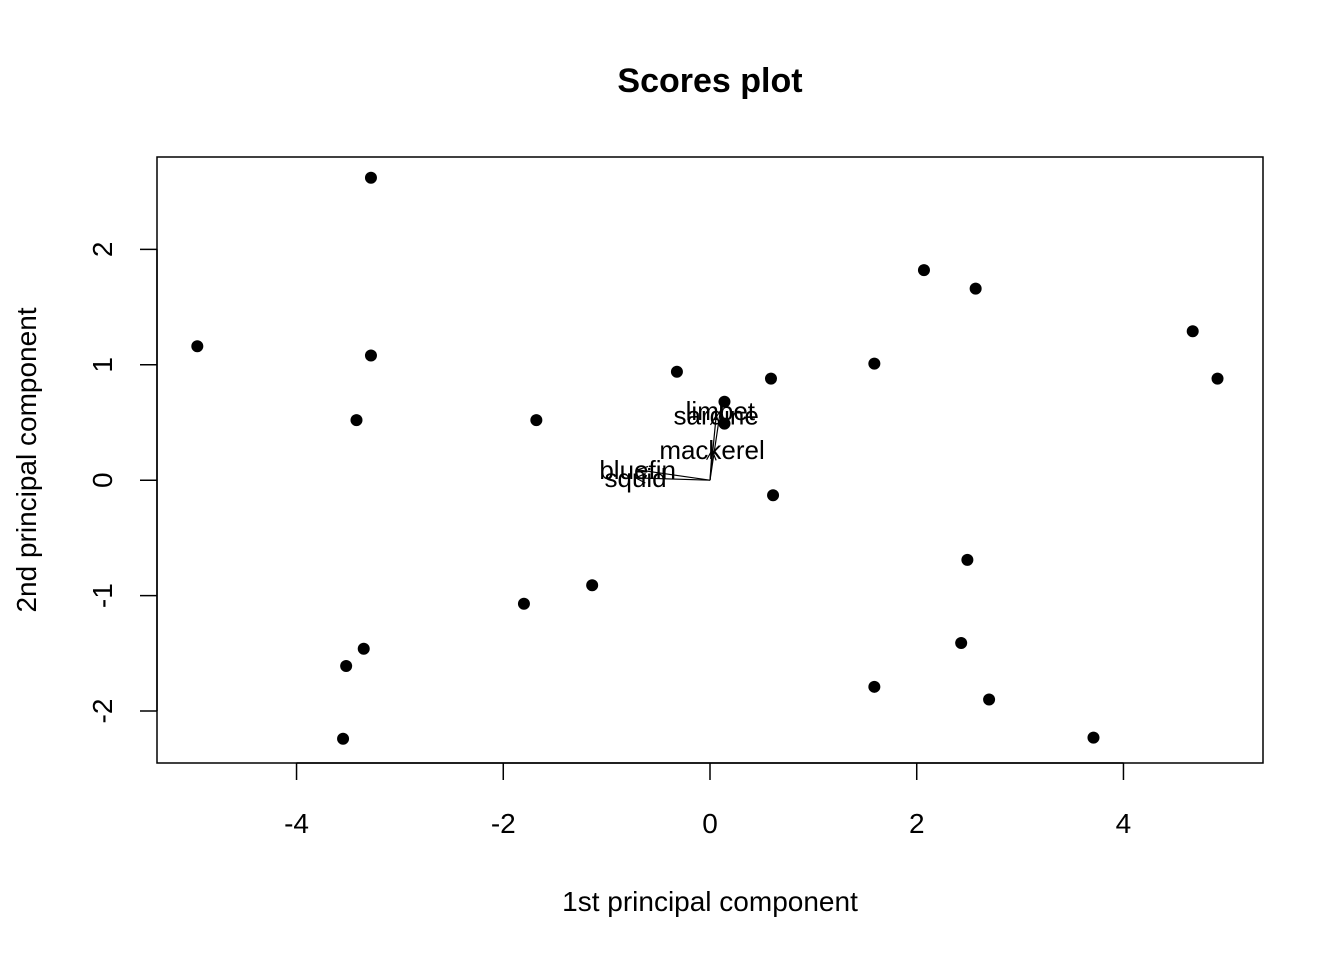 This screenshot has width=1344, height=960. What do you see at coordinates (673, 479) in the screenshot?
I see `loading-arrow-squid` at bounding box center [673, 479].